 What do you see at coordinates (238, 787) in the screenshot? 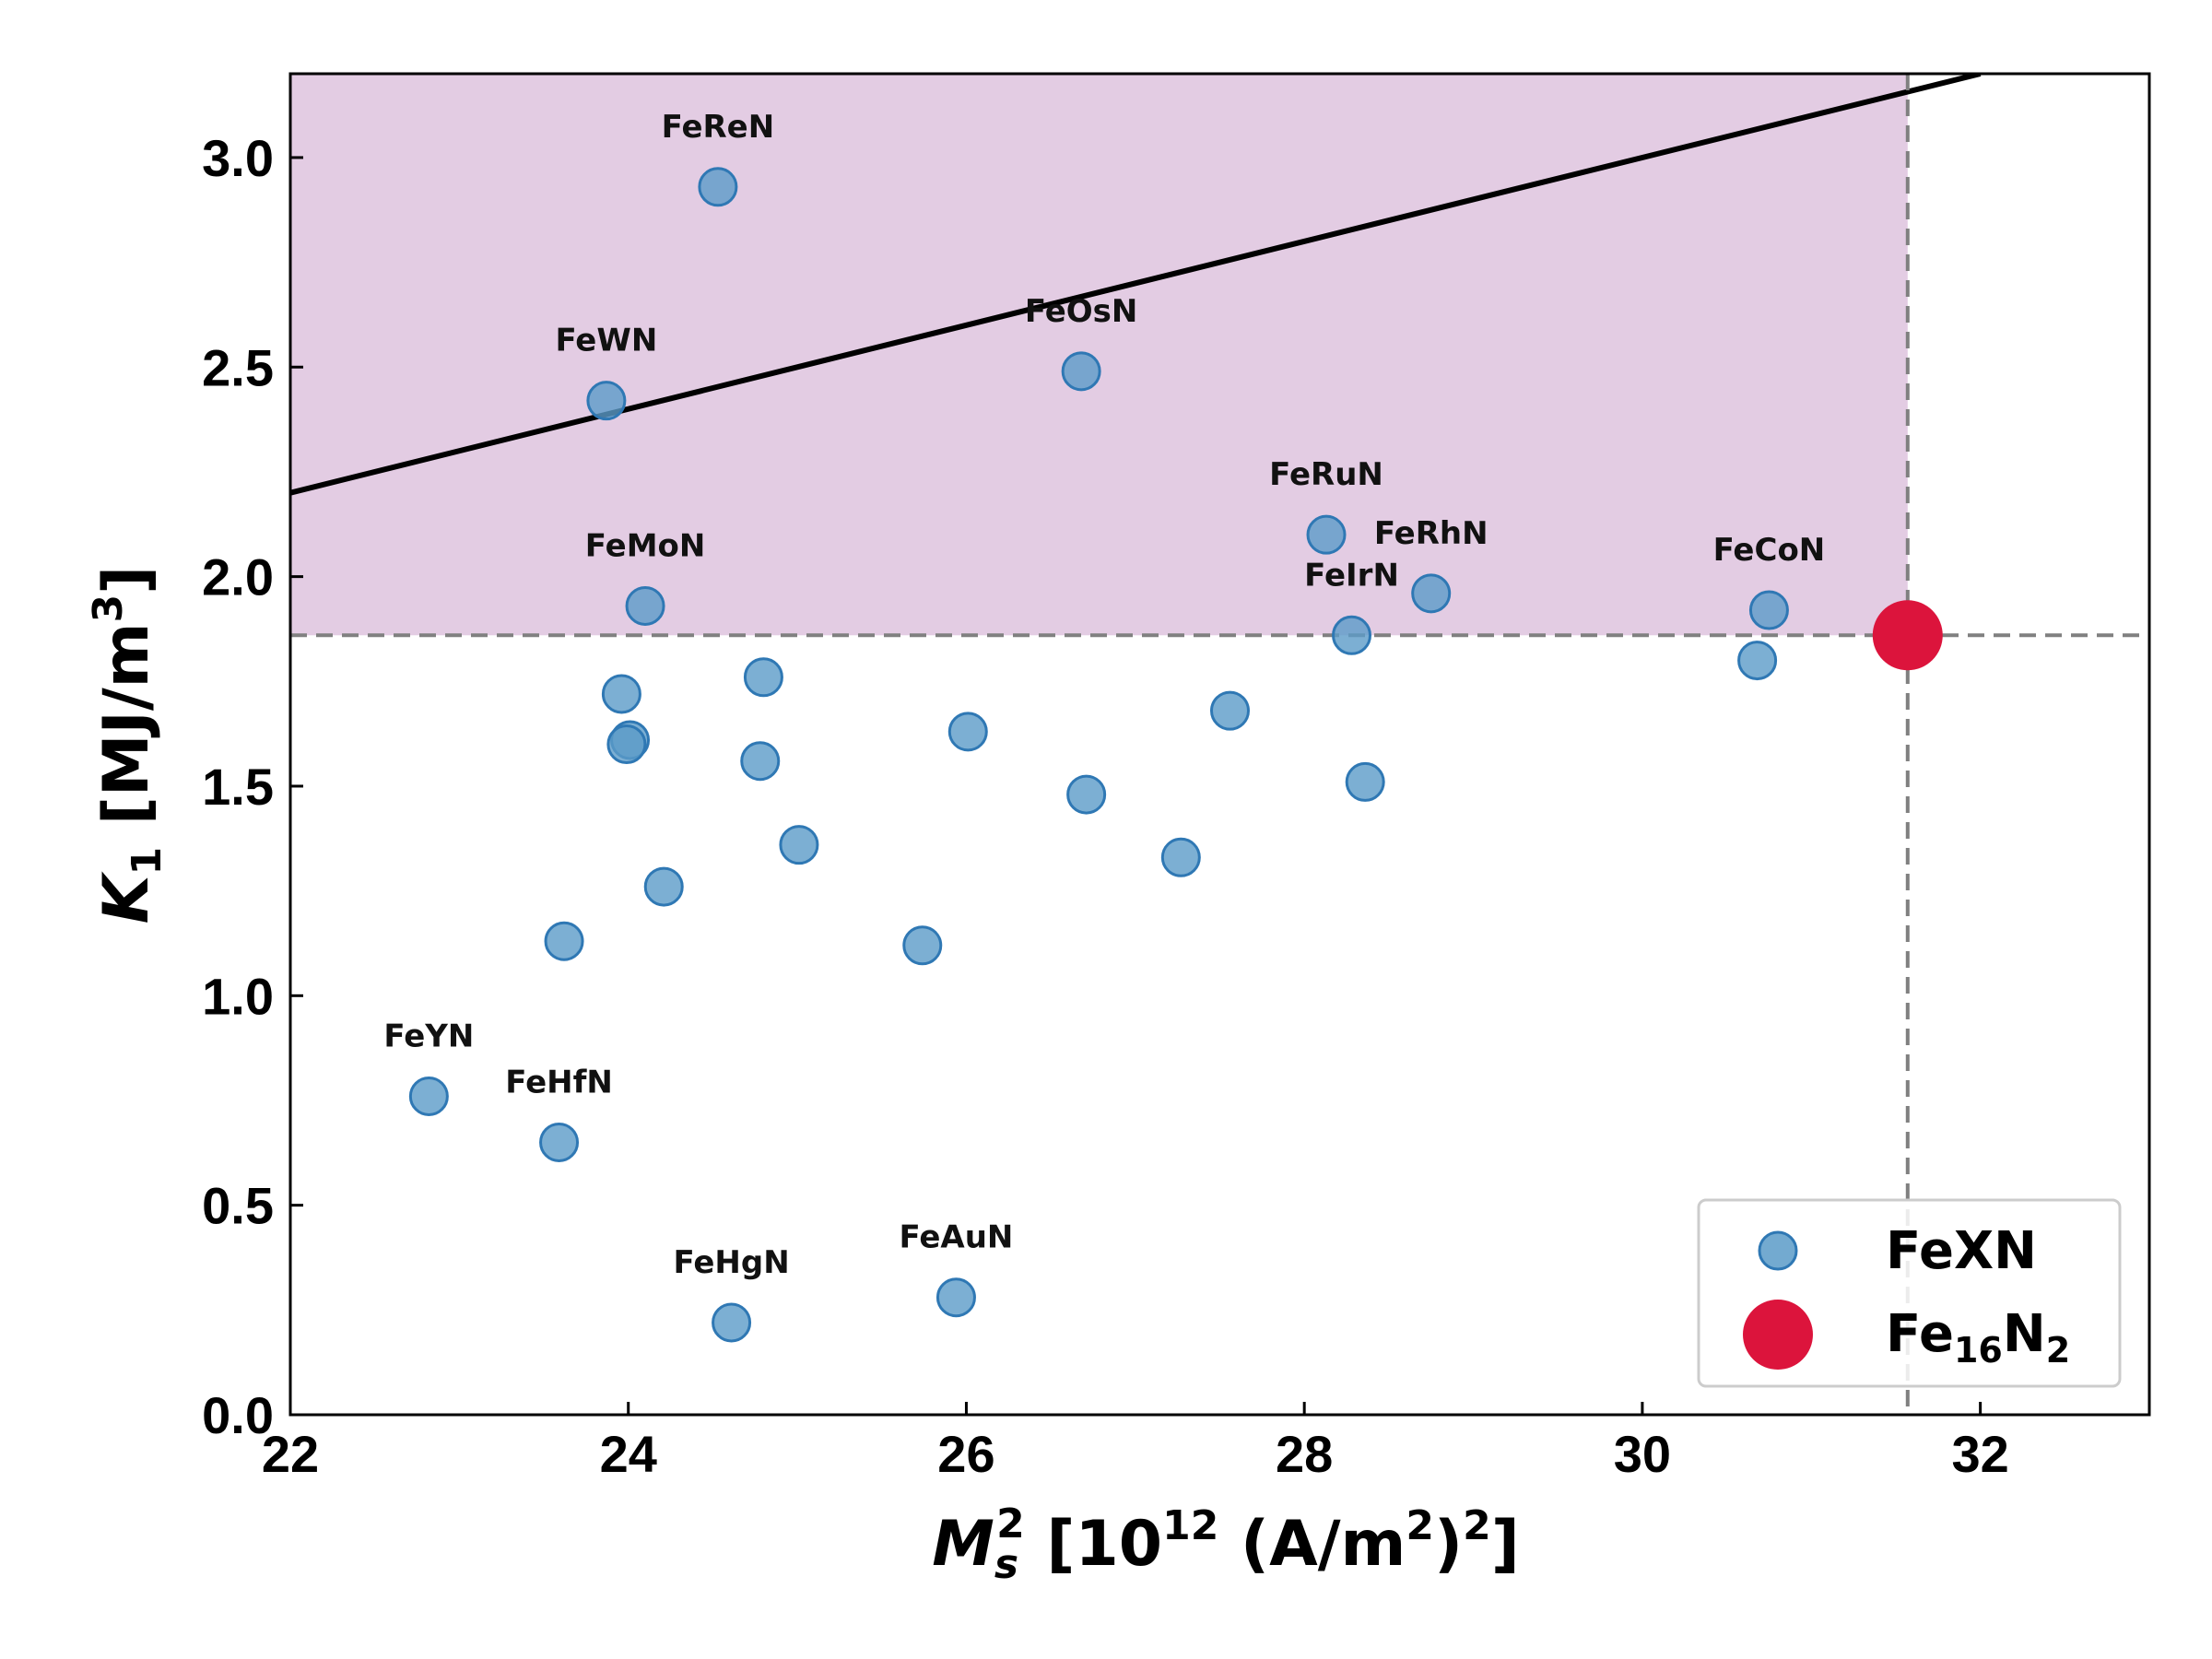
I see `y-tick-label: 1.5` at bounding box center [238, 787].